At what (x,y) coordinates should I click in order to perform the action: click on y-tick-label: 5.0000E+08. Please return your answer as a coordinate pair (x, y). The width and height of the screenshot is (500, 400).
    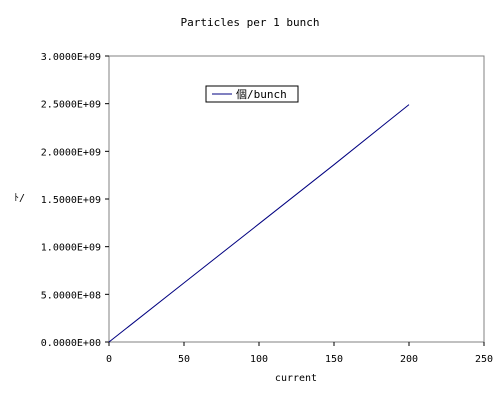
    Looking at the image, I should click on (71, 295).